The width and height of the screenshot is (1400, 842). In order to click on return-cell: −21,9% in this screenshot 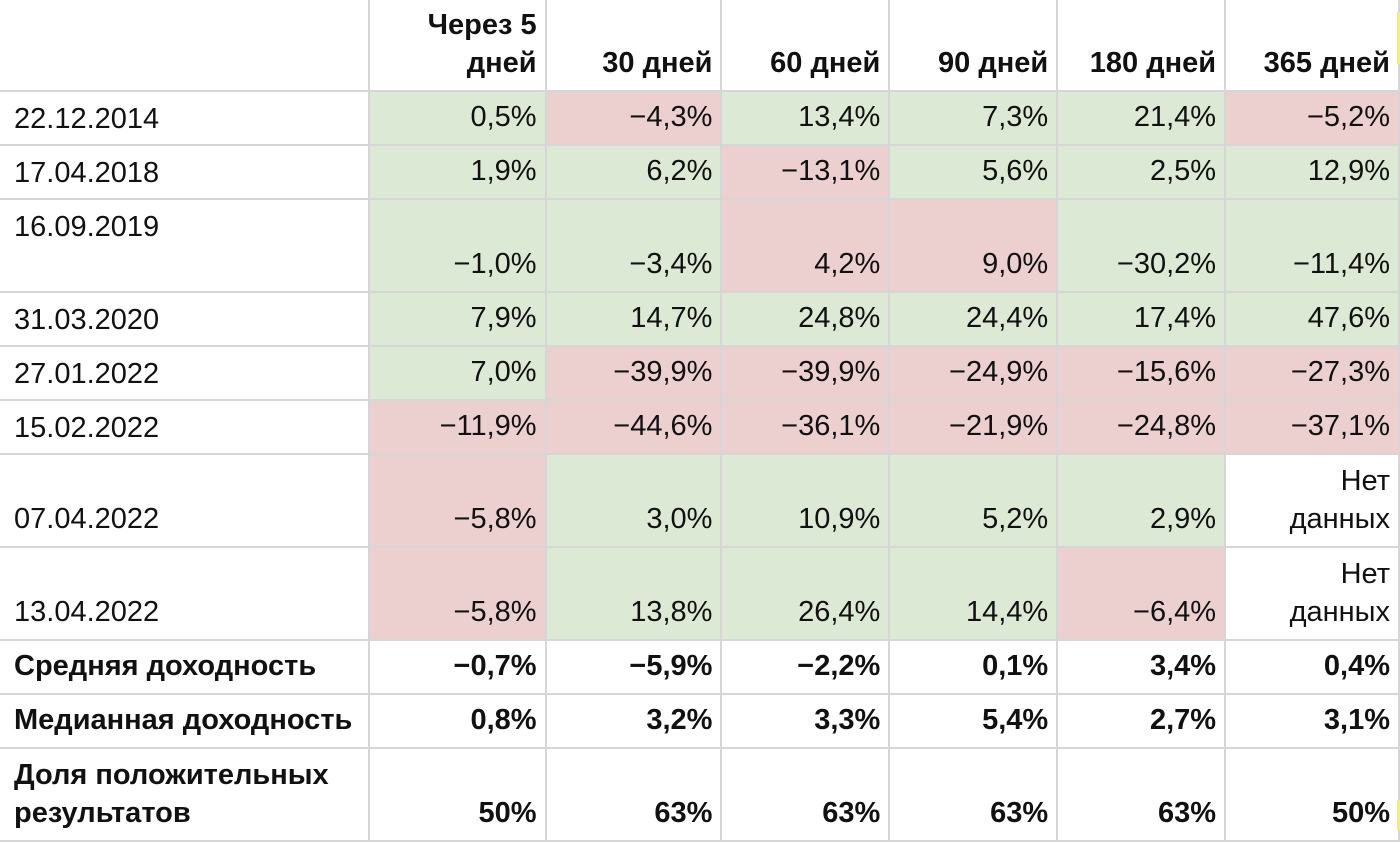, I will do `click(973, 427)`.